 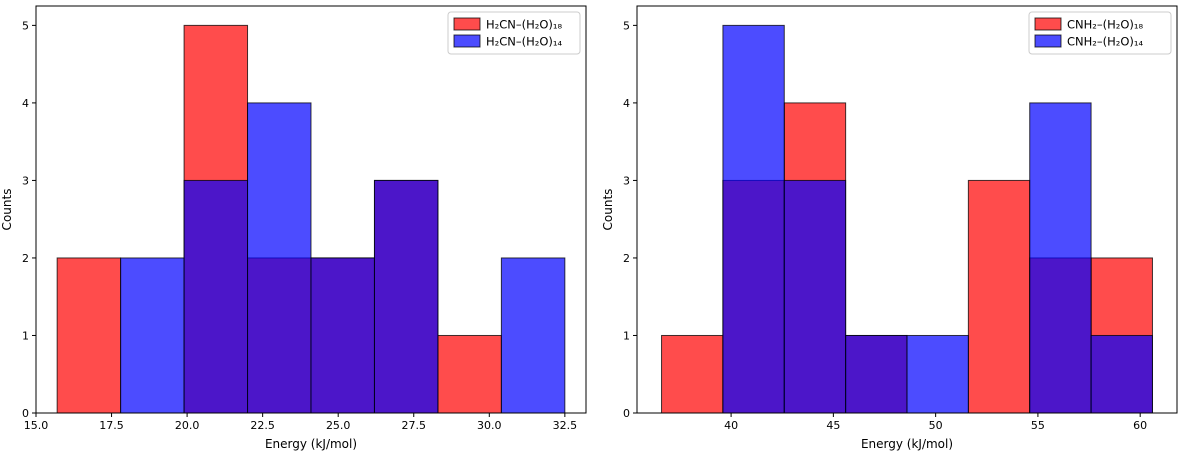 What do you see at coordinates (1105, 42) in the screenshot?
I see `legend-label-blue: CNH₂–(H₂O)₁₄` at bounding box center [1105, 42].